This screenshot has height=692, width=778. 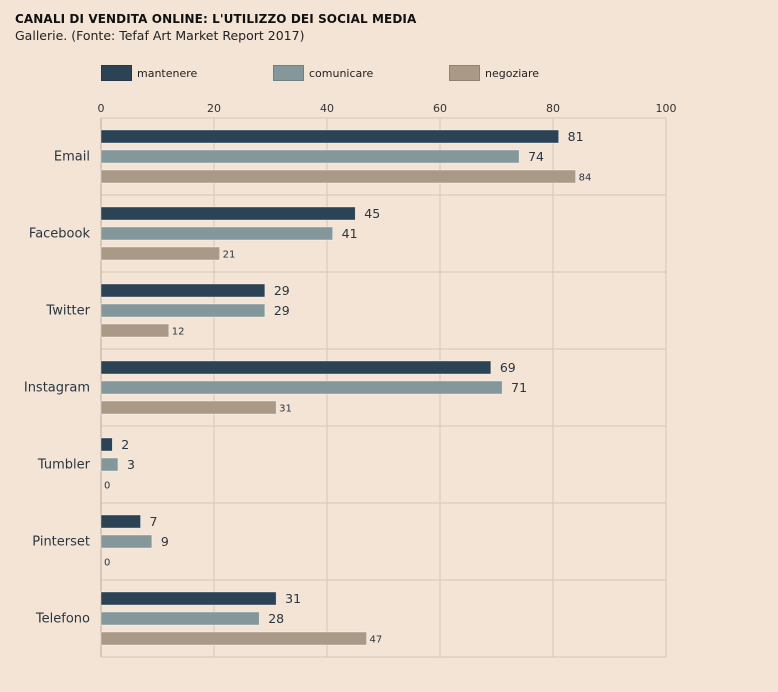 I want to click on bar-value-label-negoziare: 12, so click(x=178, y=332).